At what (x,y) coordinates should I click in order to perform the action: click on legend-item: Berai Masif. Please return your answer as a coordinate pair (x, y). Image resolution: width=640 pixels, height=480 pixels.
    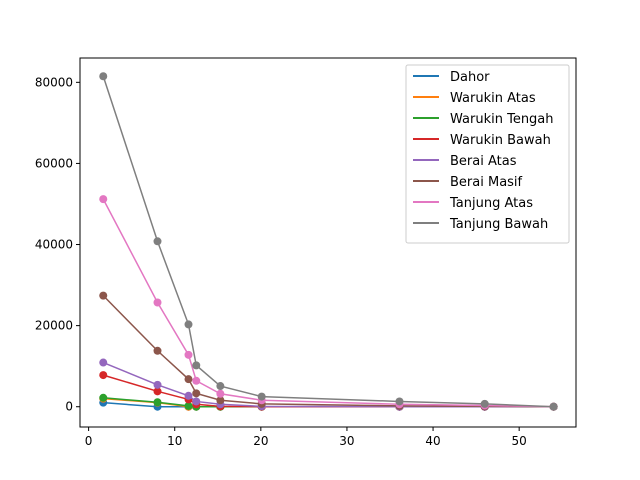
    Looking at the image, I should click on (468, 182).